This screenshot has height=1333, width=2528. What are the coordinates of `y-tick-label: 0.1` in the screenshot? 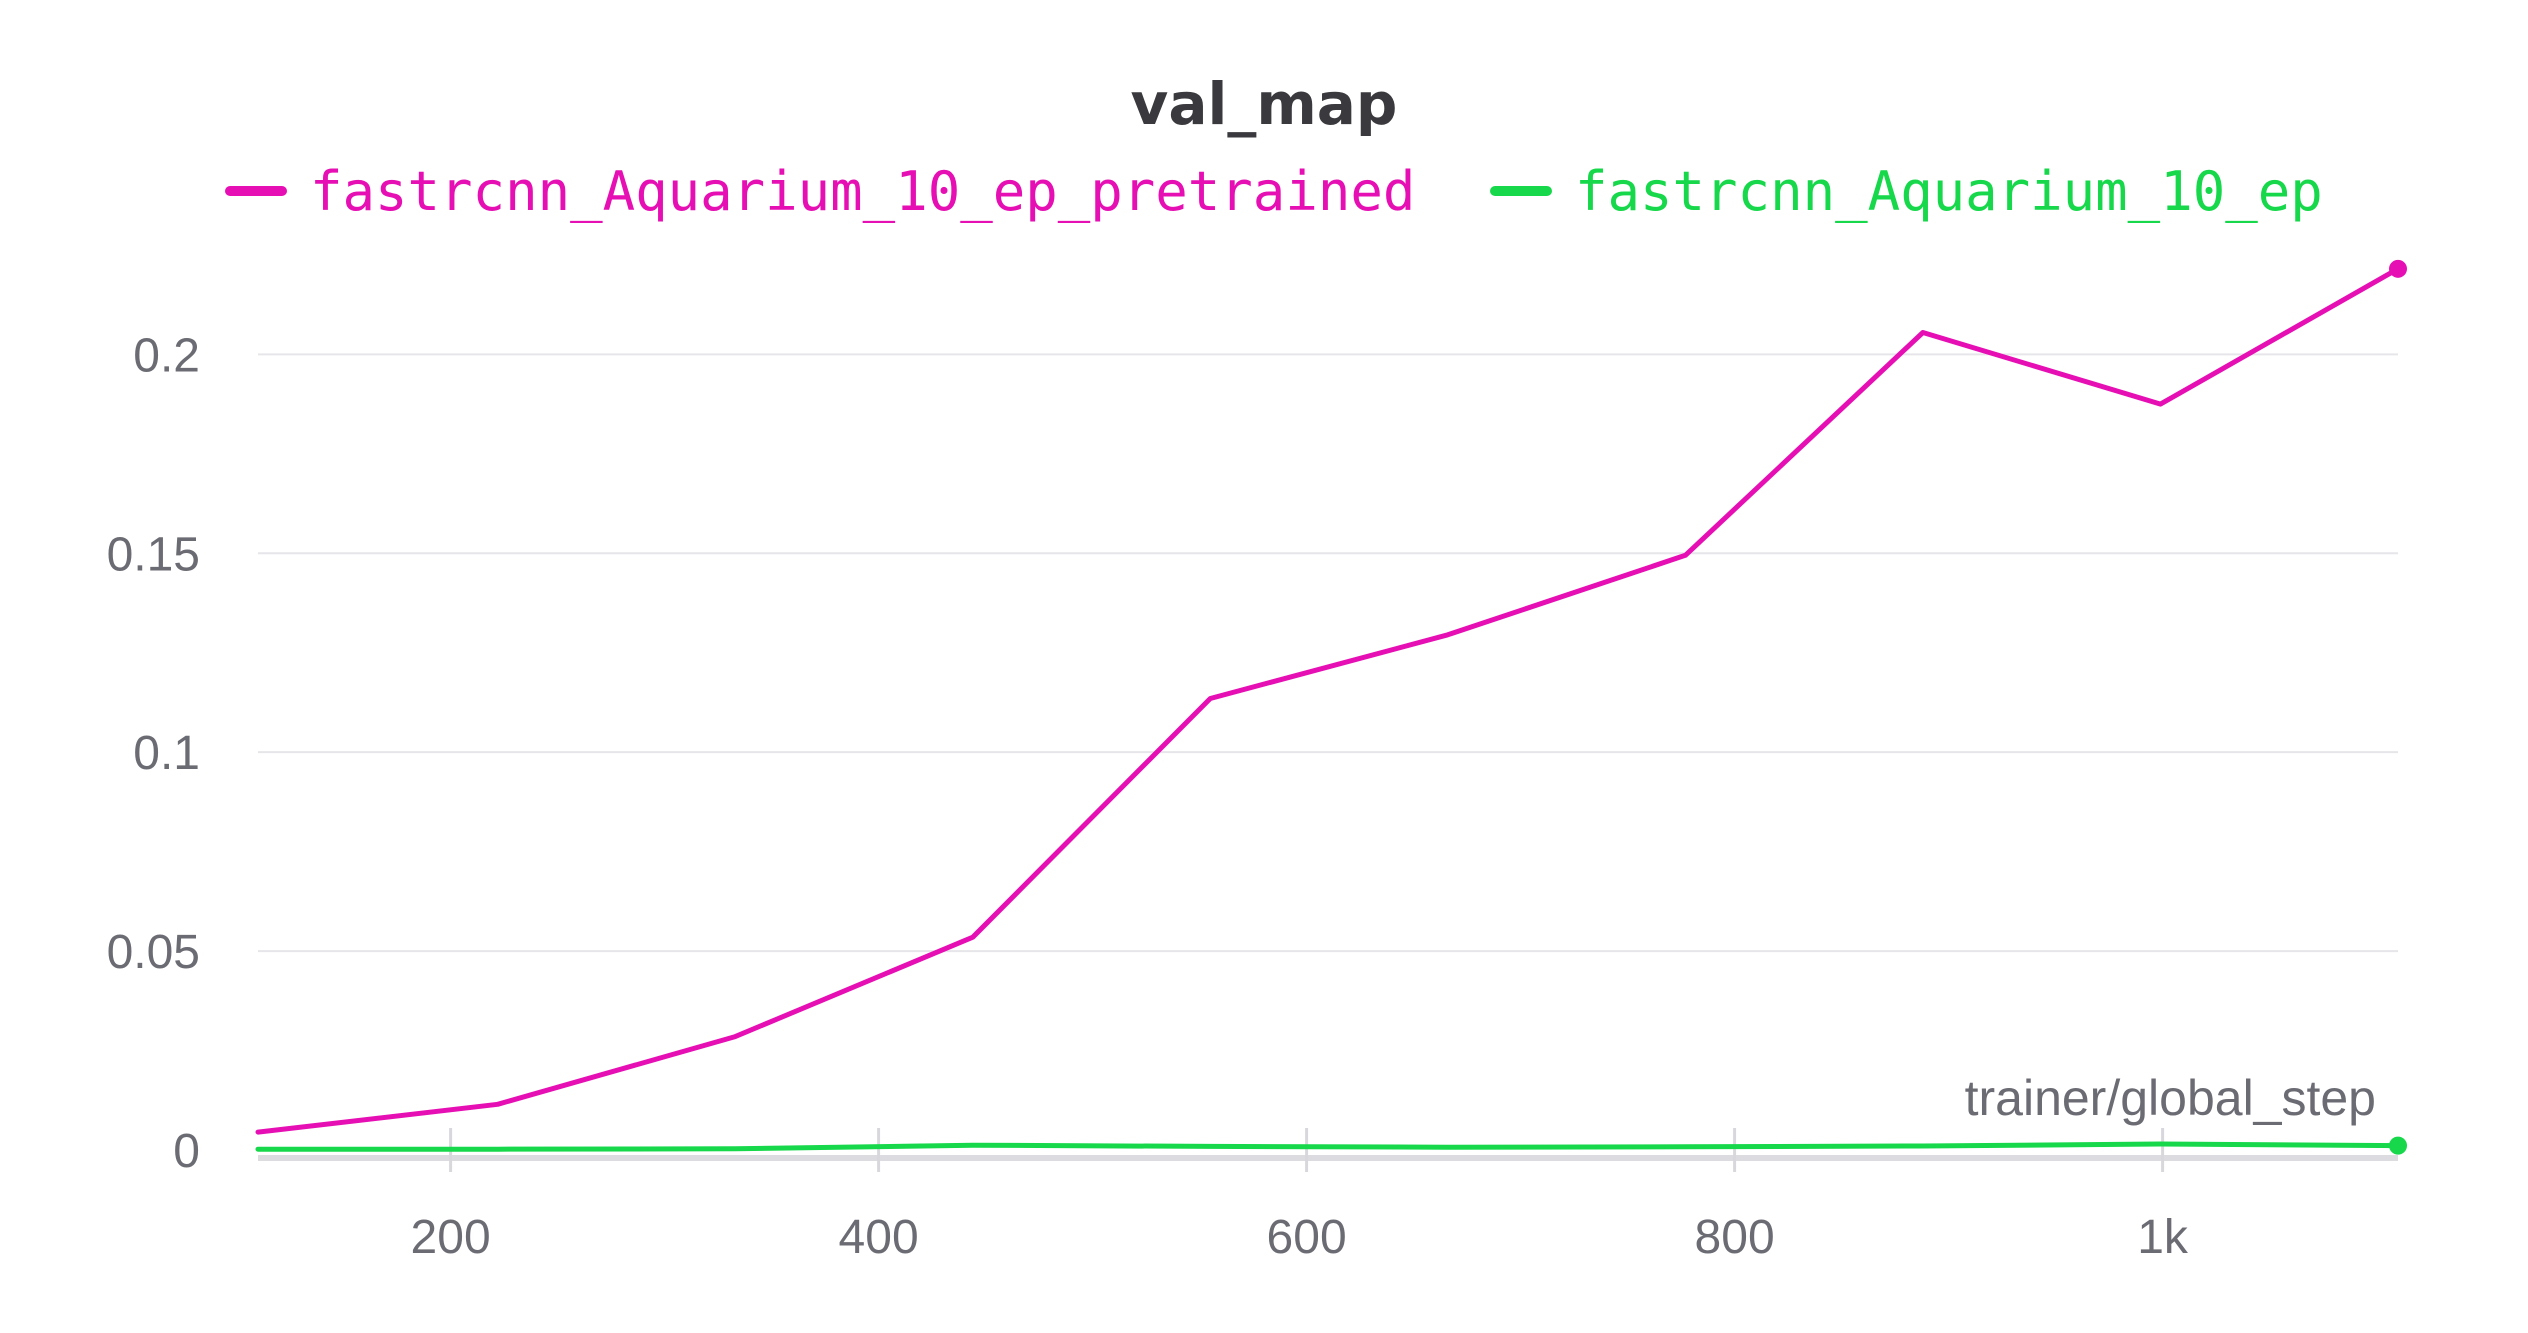 It's located at (166, 753).